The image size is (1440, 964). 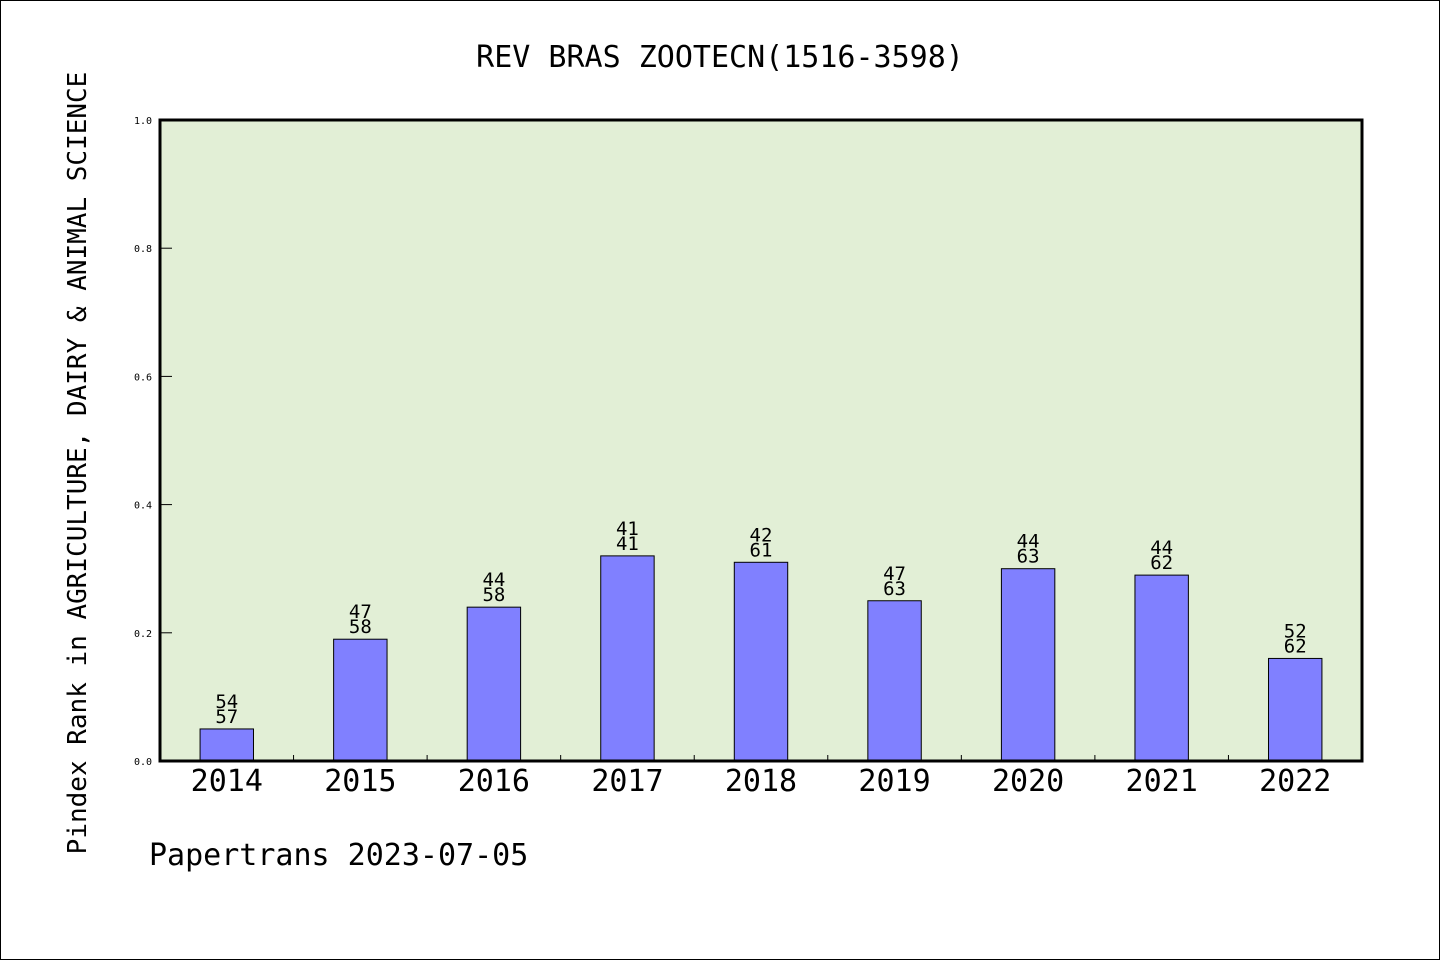 I want to click on bar-rank-label: 52, so click(x=1295, y=631).